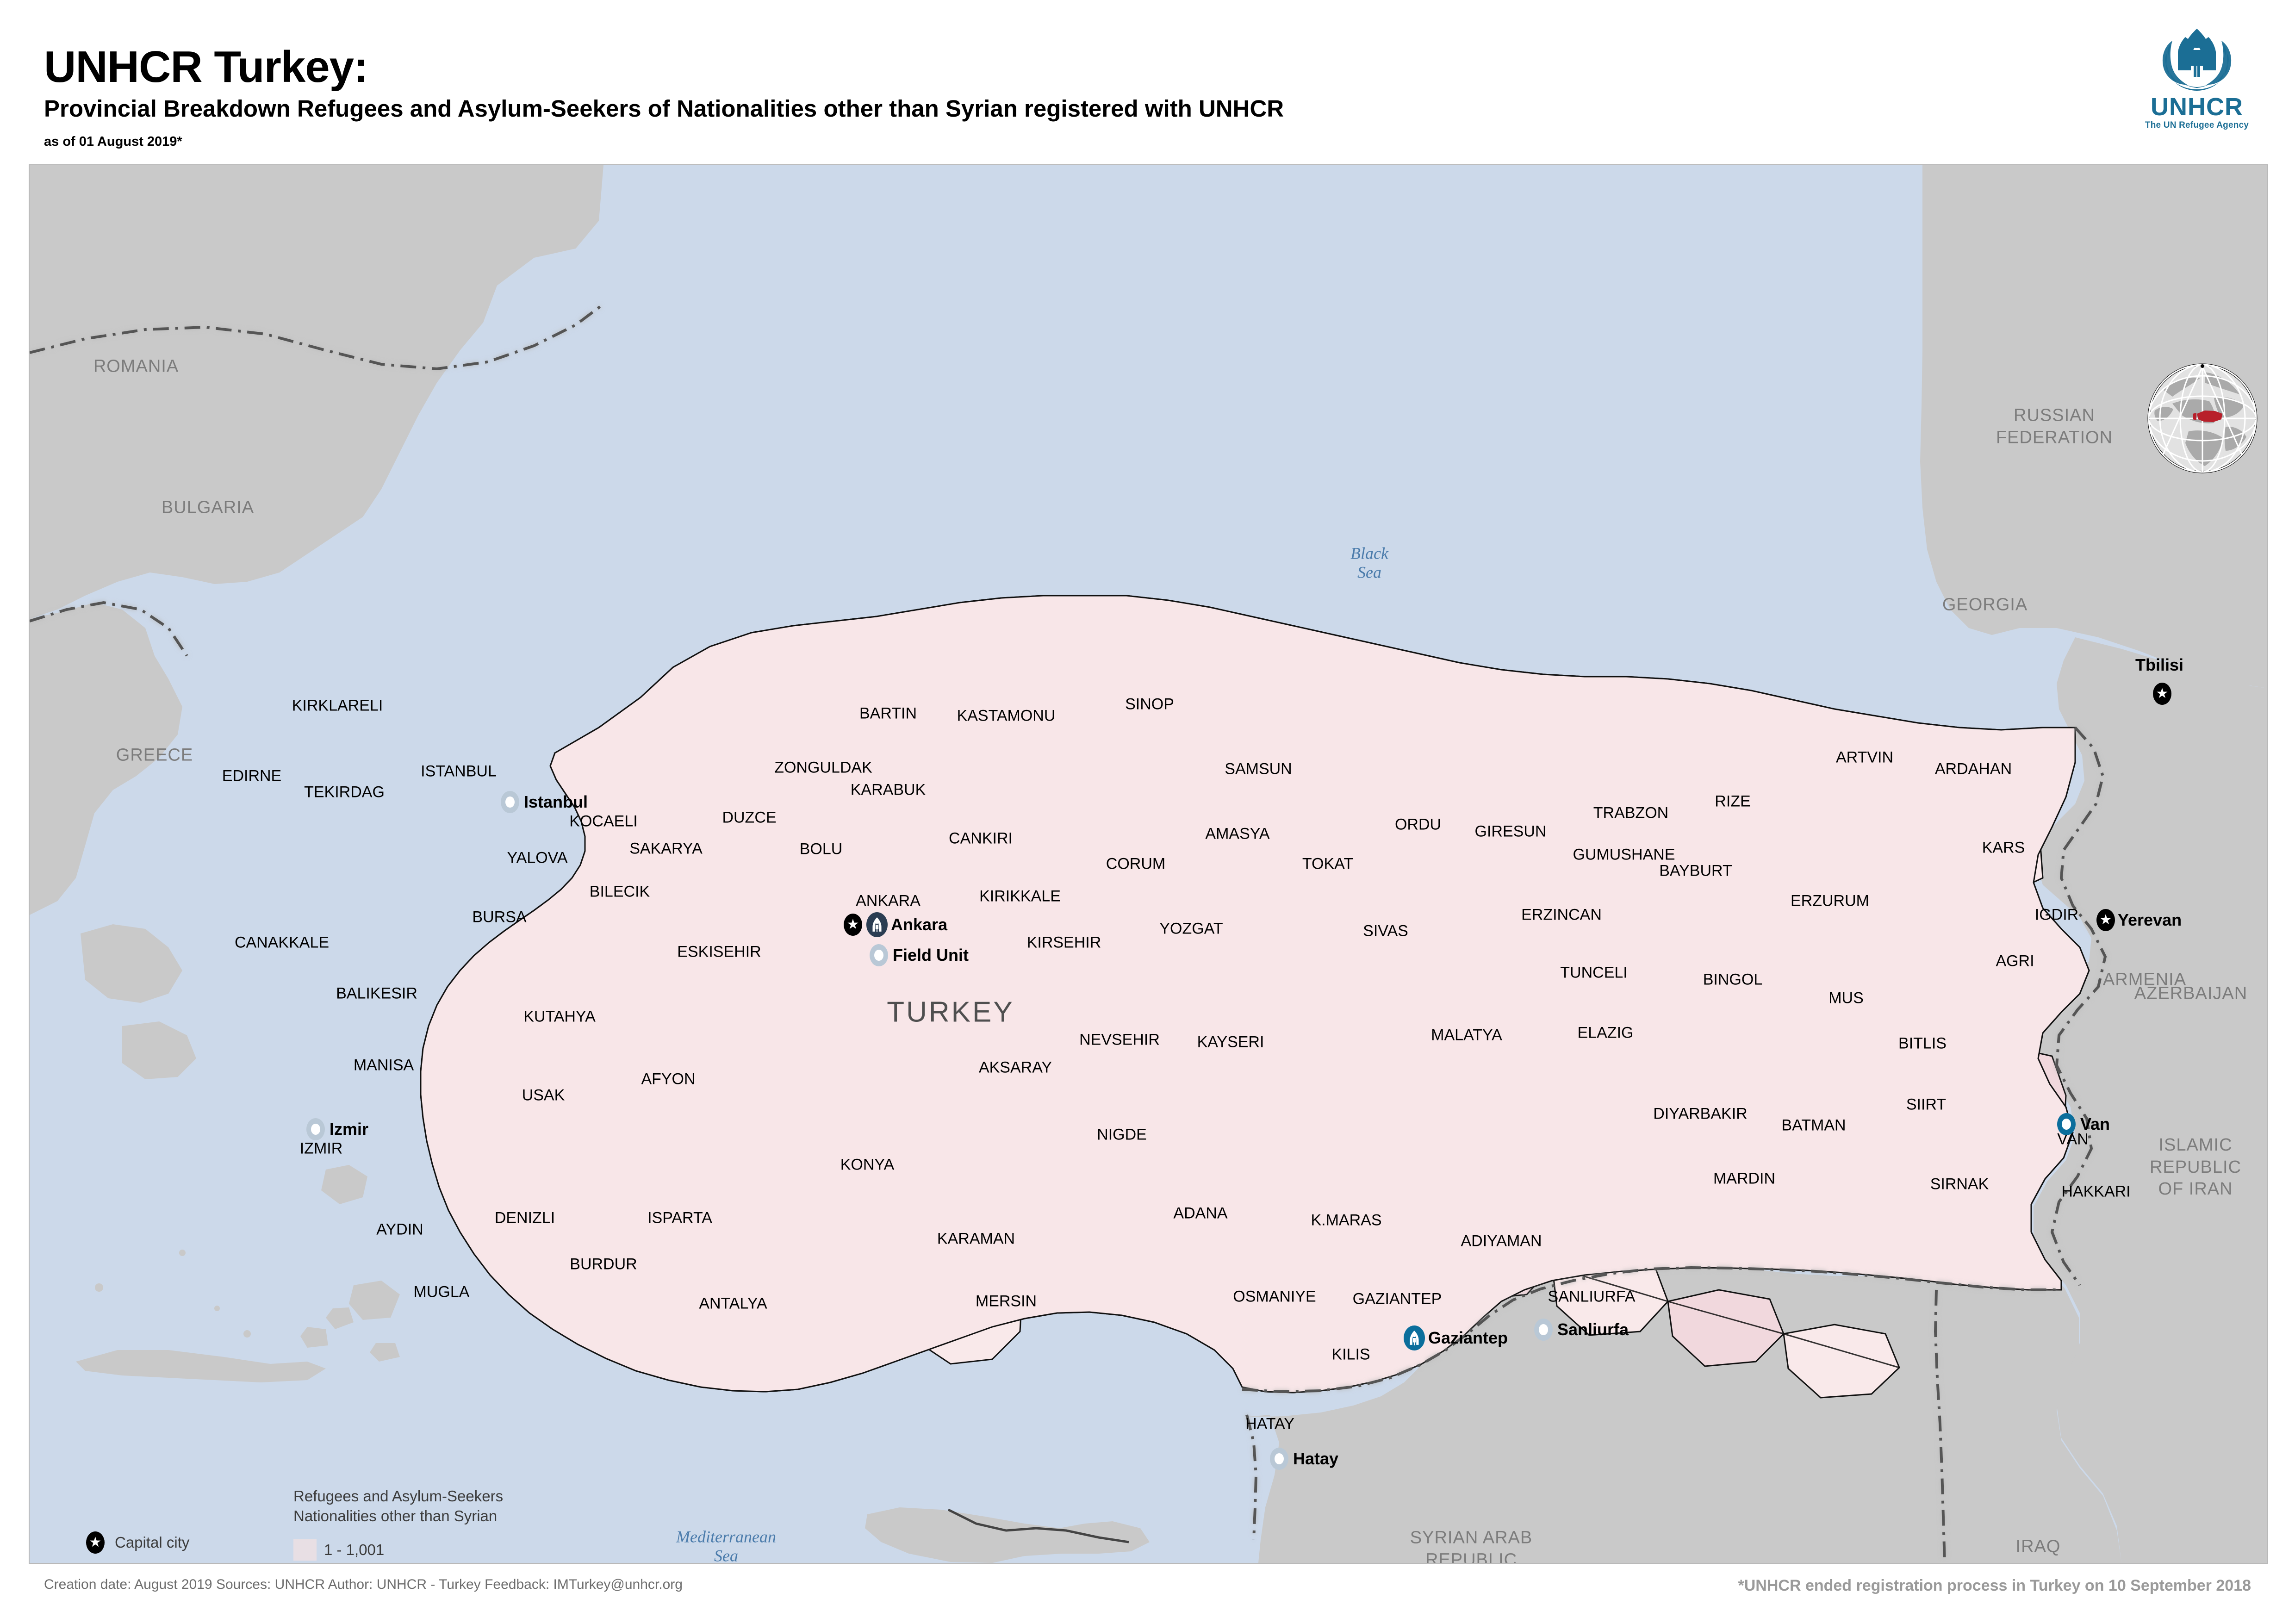 The image size is (2295, 1624). I want to click on globe-inset, so click(2202, 418).